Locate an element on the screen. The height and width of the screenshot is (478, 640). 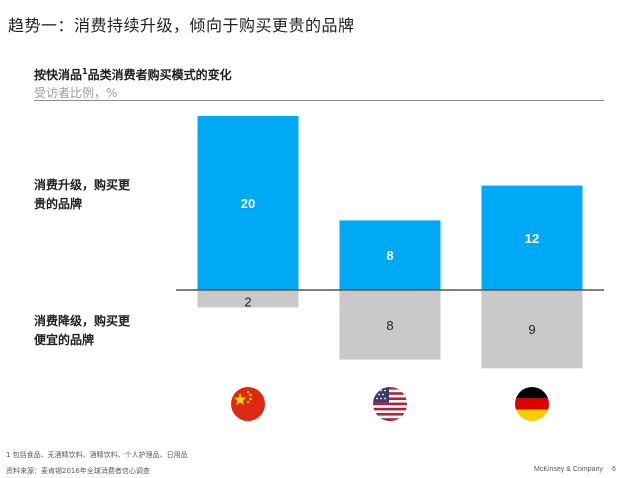
china-flag-icon is located at coordinates (248, 404).